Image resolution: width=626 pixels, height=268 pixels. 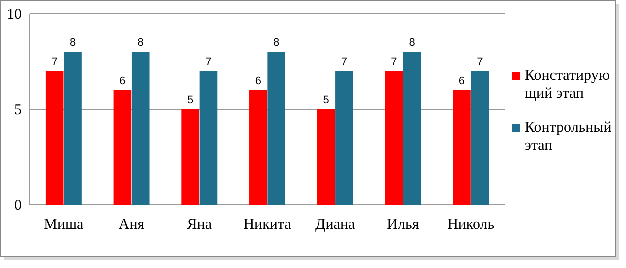 I want to click on y-tick-label: 0, so click(x=18, y=206).